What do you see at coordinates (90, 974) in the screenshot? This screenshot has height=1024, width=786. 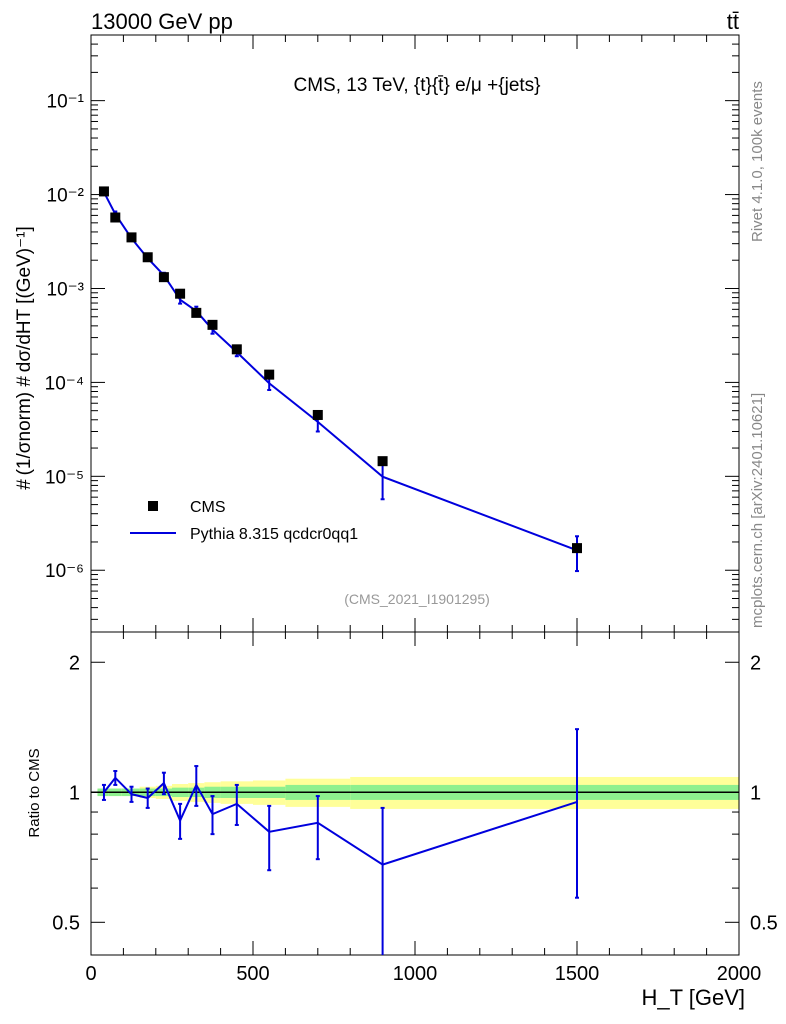 I see `x-tick-label: 0` at bounding box center [90, 974].